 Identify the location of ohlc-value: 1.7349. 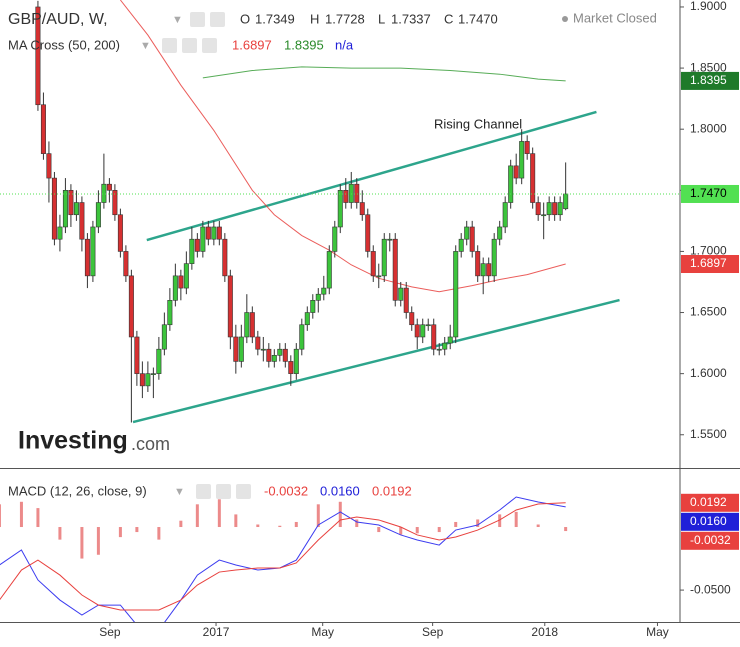
(275, 18).